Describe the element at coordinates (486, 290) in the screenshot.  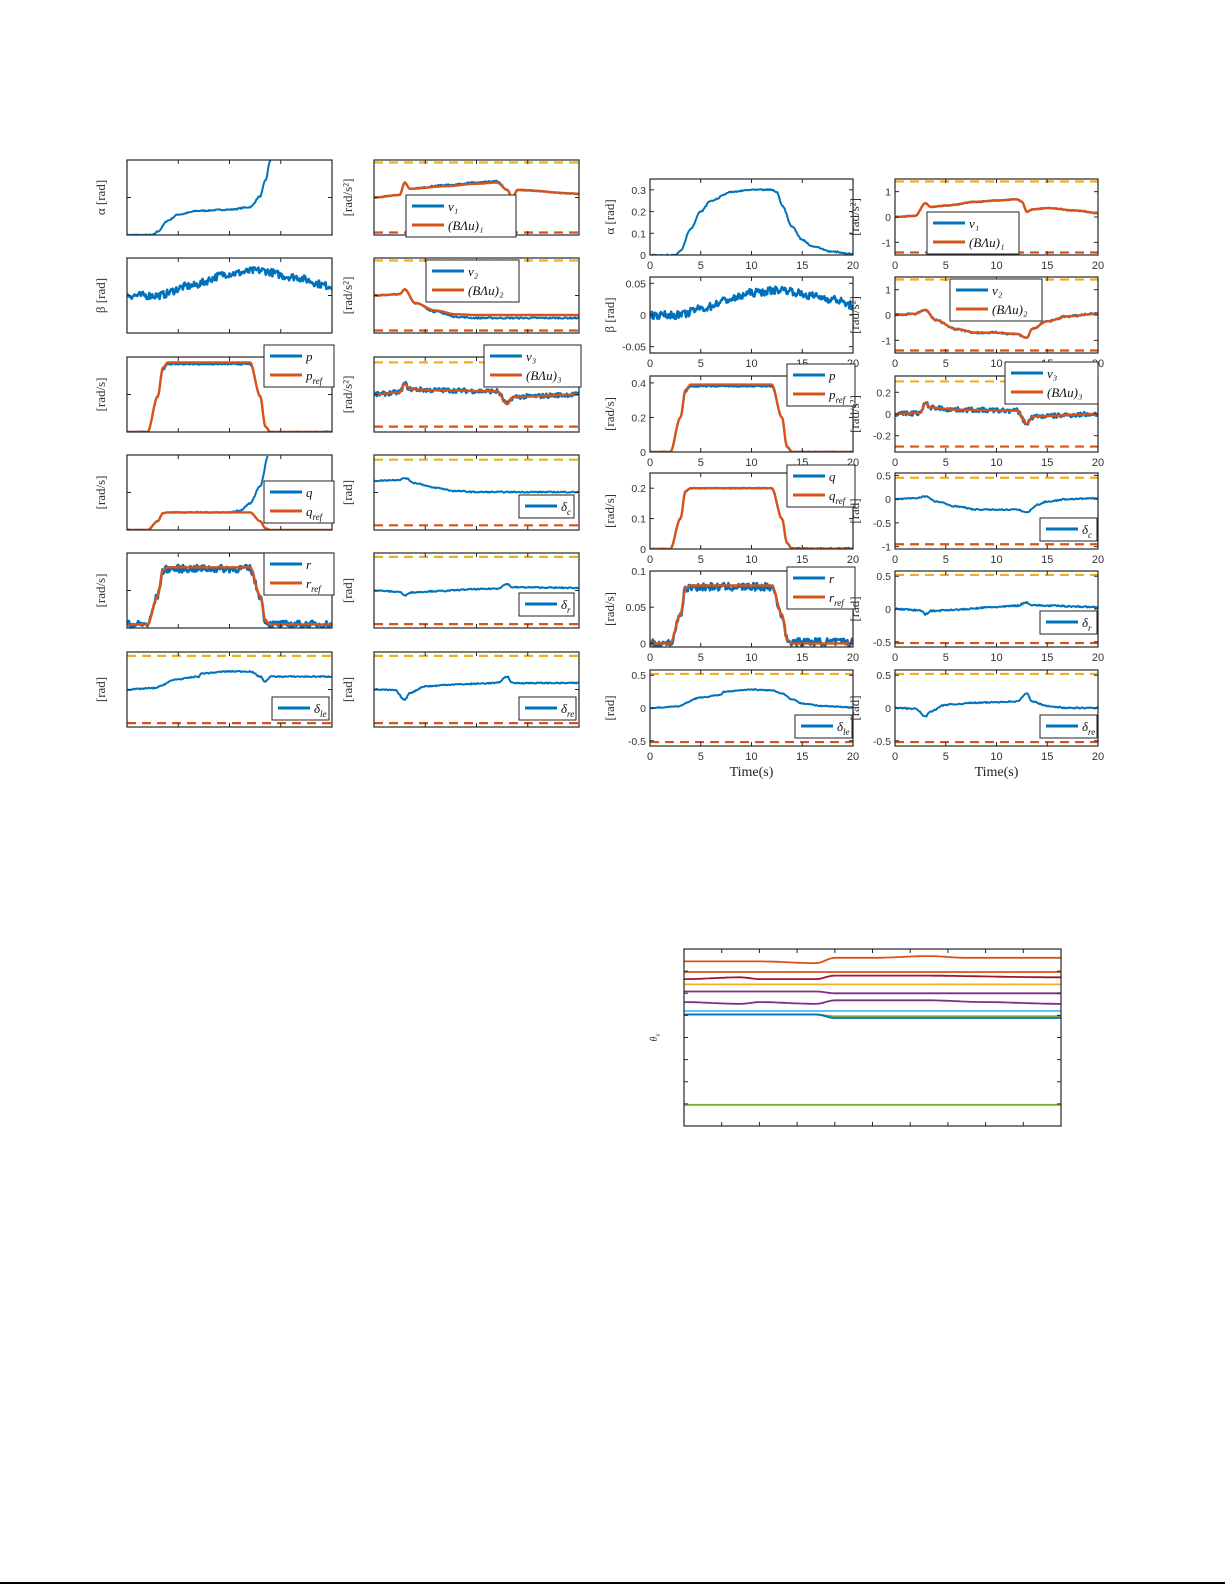
I see `legend-label: (BΛu)₂` at that location.